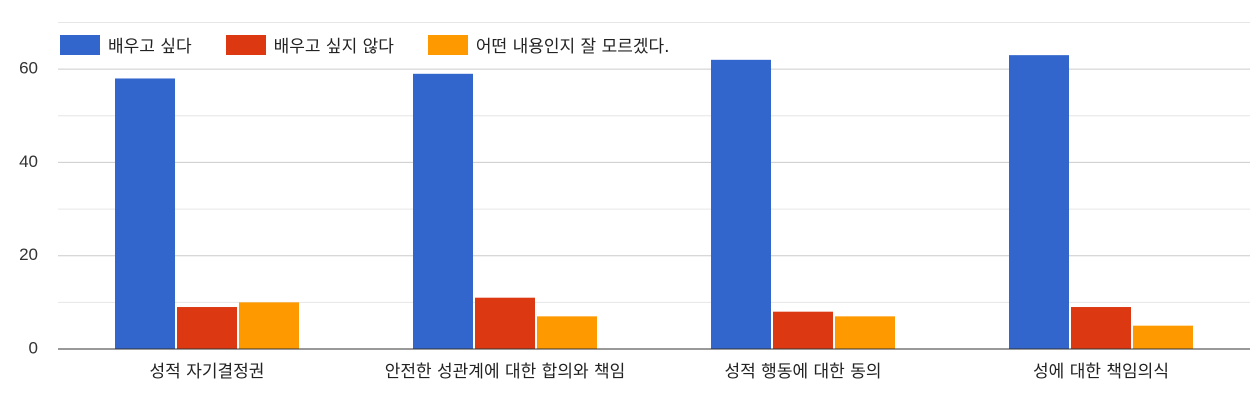  I want to click on y-tick-label: 0, so click(33, 347).